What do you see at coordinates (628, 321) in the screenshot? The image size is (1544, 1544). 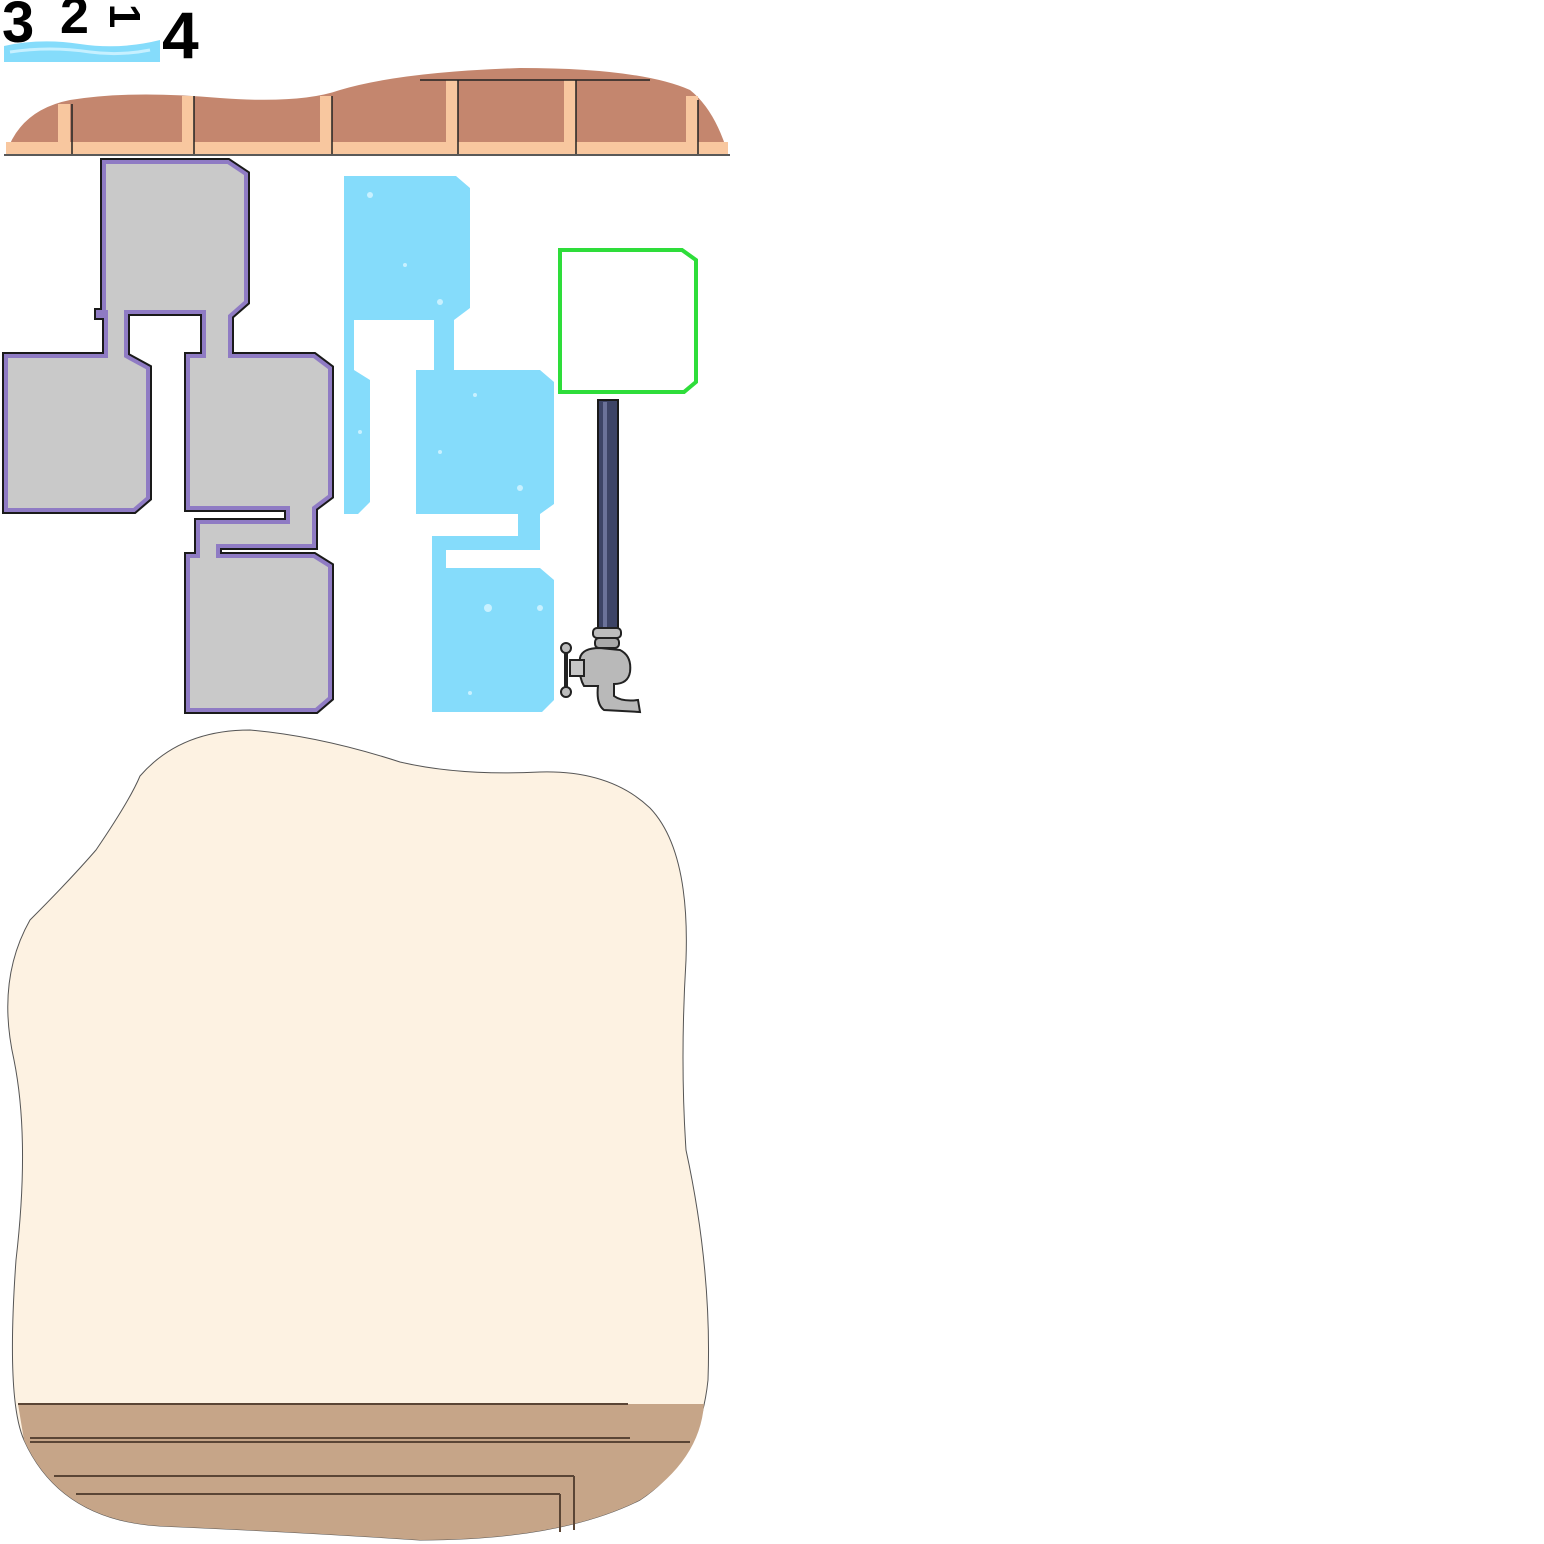 I see `target-box` at bounding box center [628, 321].